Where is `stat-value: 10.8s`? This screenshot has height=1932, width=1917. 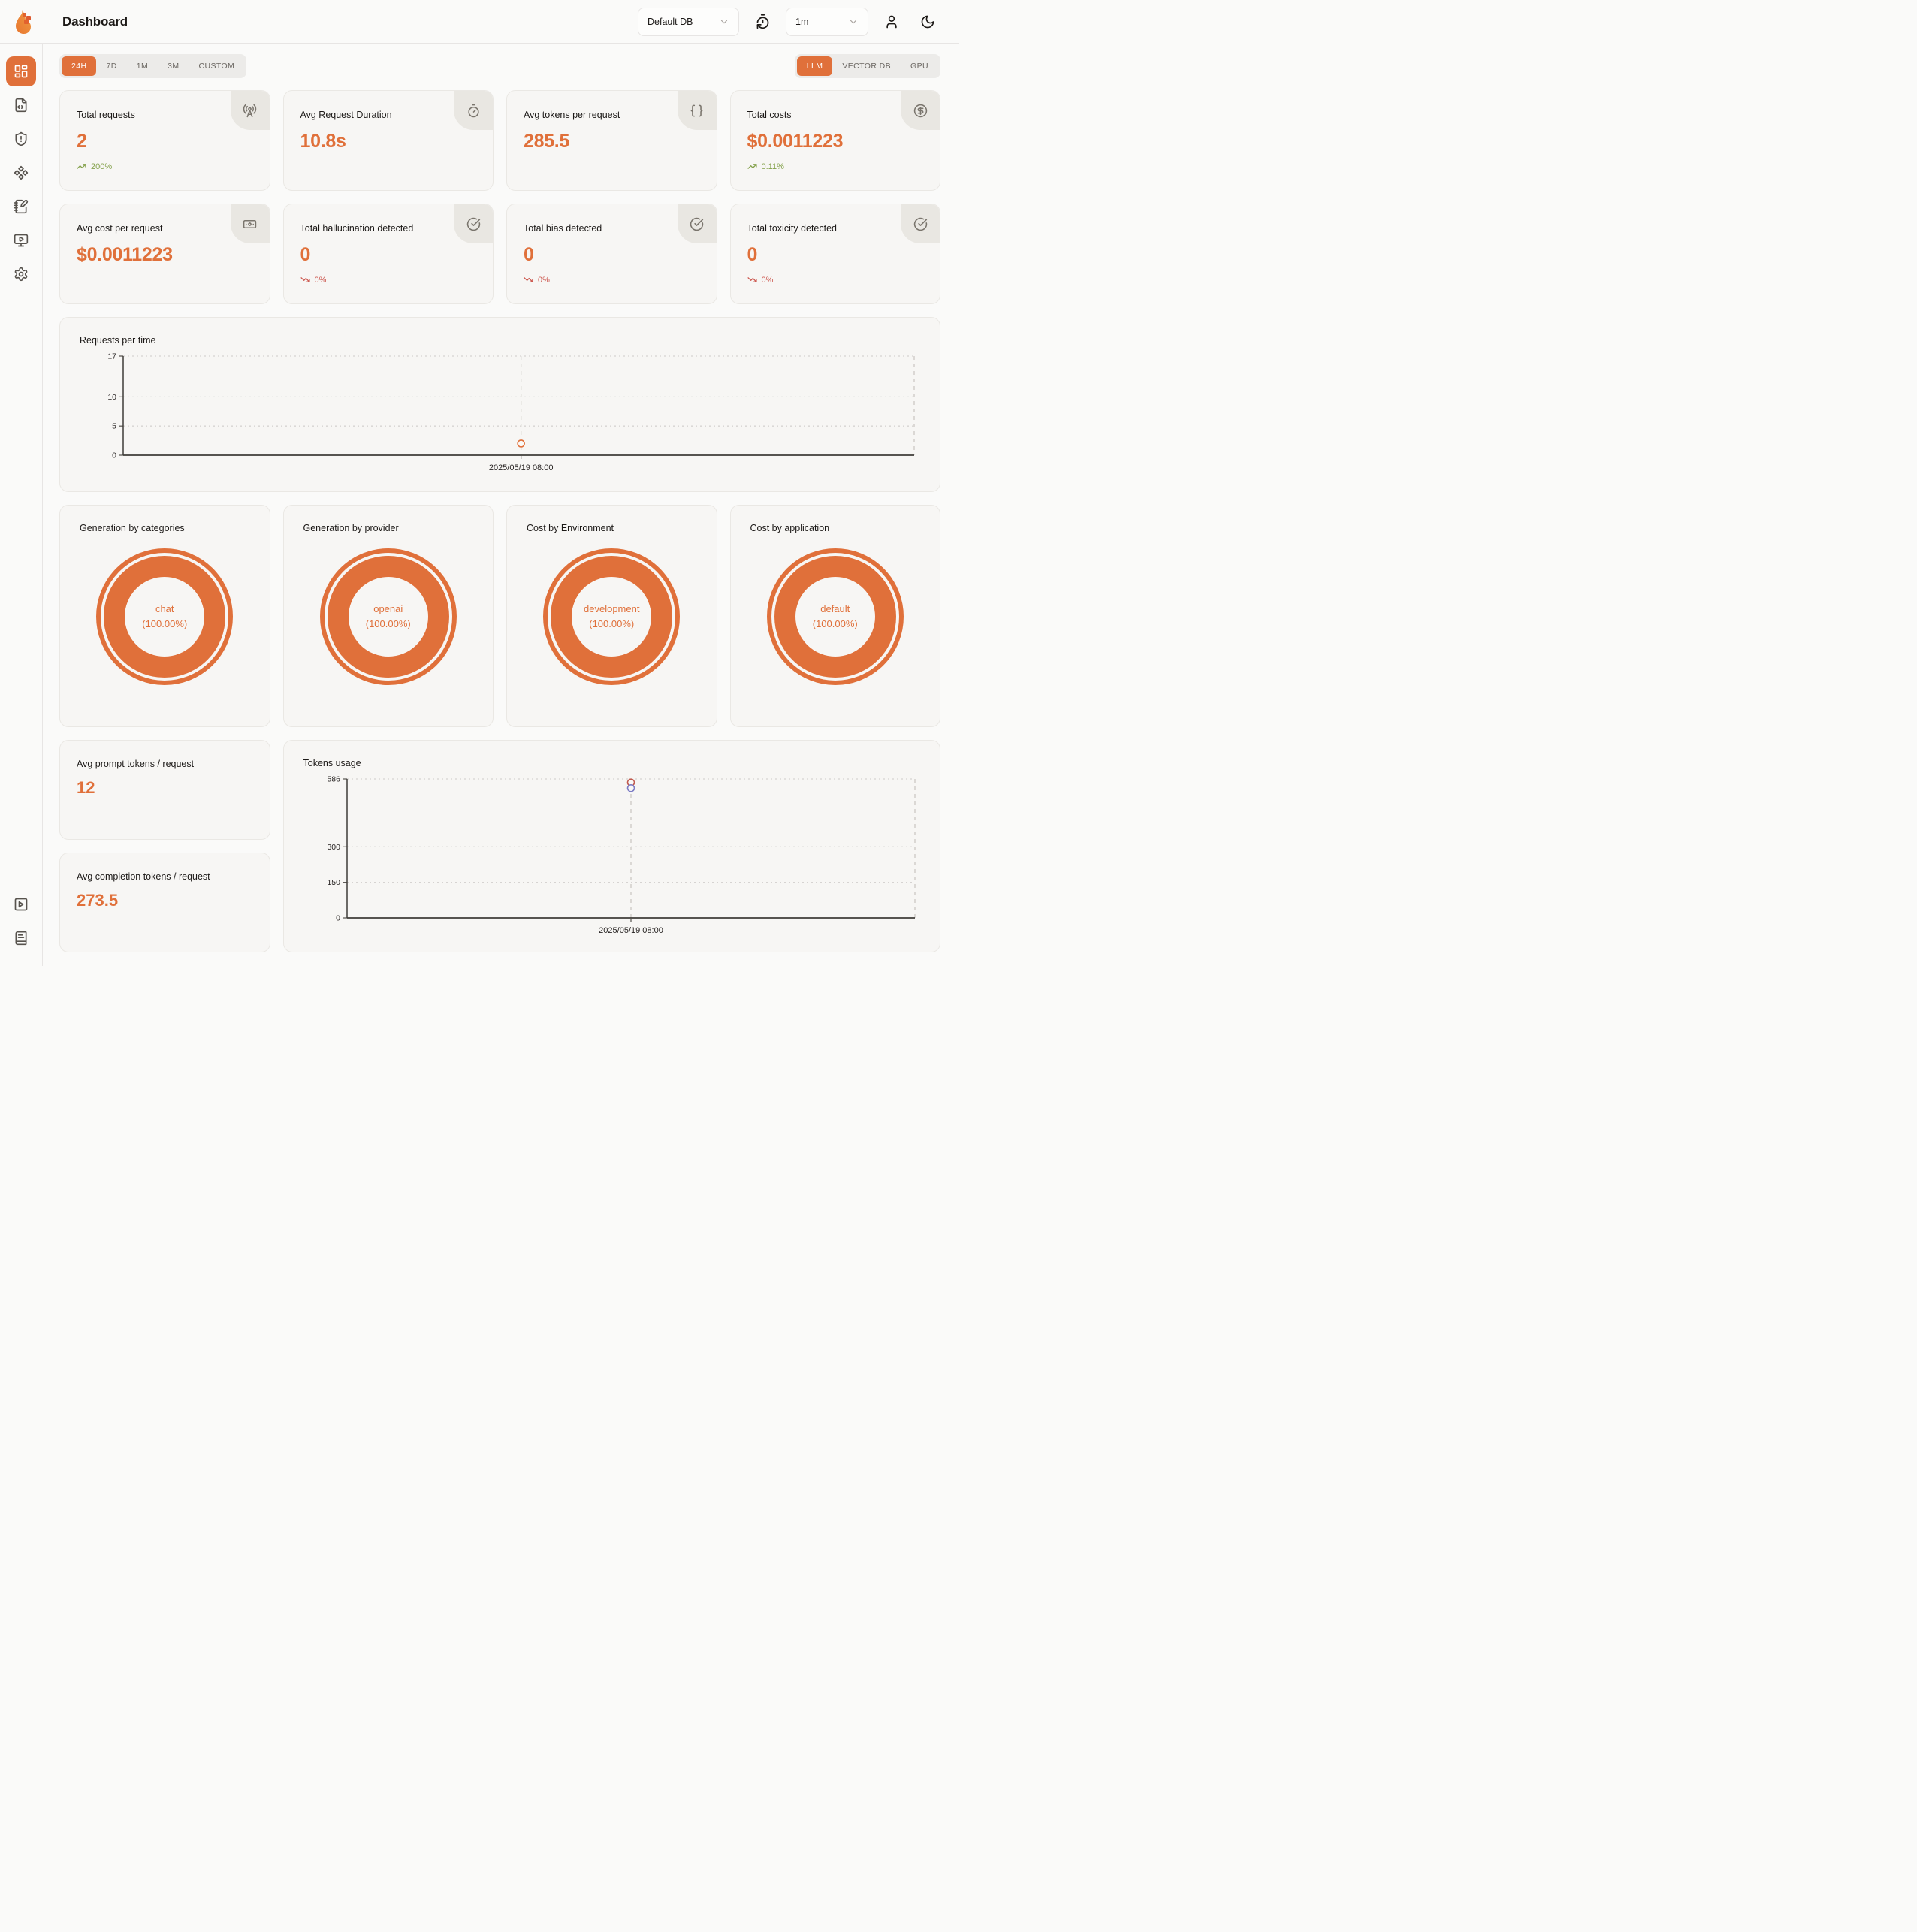 stat-value: 10.8s is located at coordinates (323, 141).